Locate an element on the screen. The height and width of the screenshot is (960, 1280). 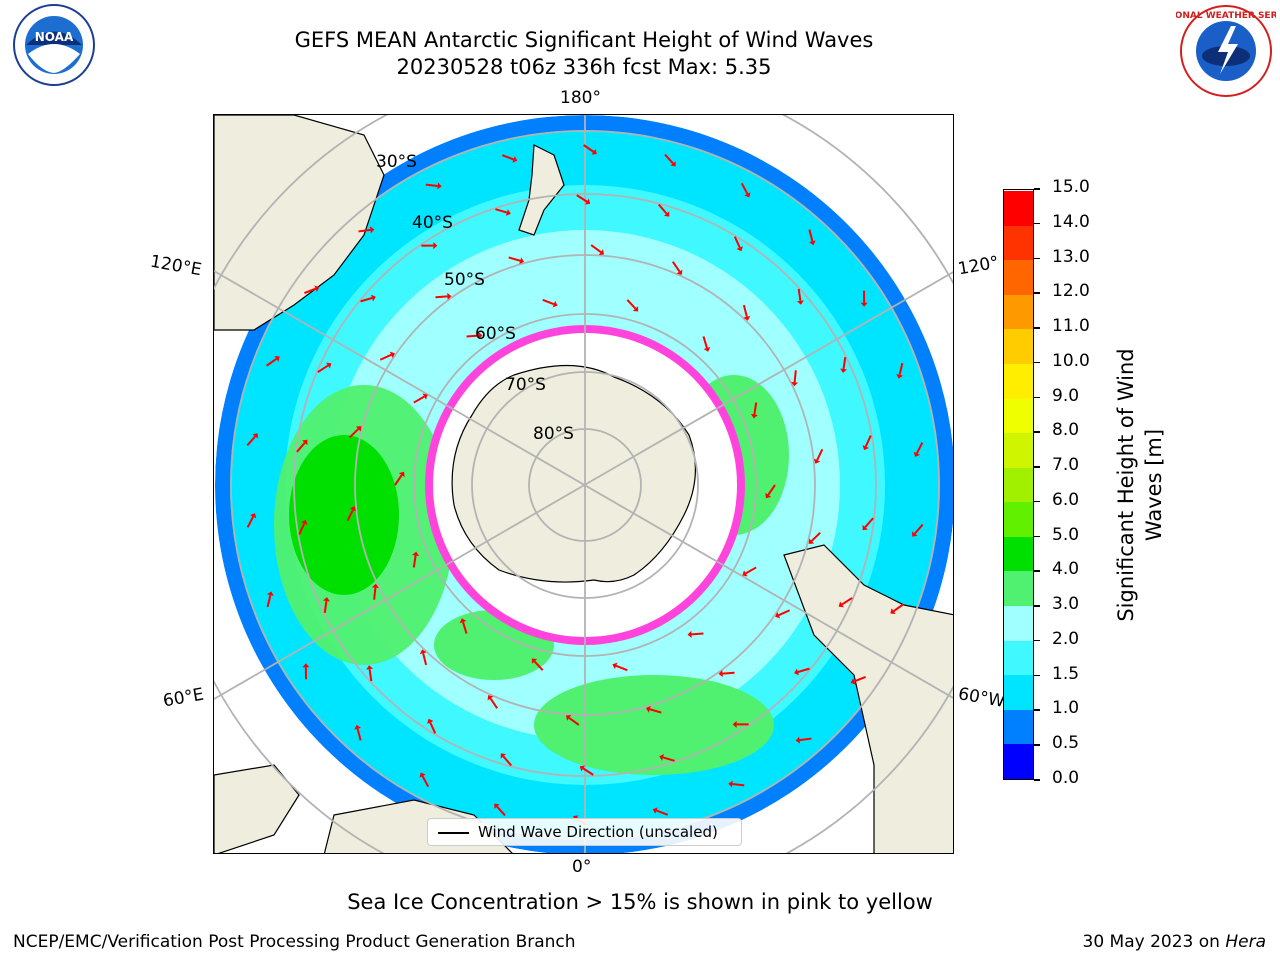
lon-label-180: 180° is located at coordinates (580, 98).